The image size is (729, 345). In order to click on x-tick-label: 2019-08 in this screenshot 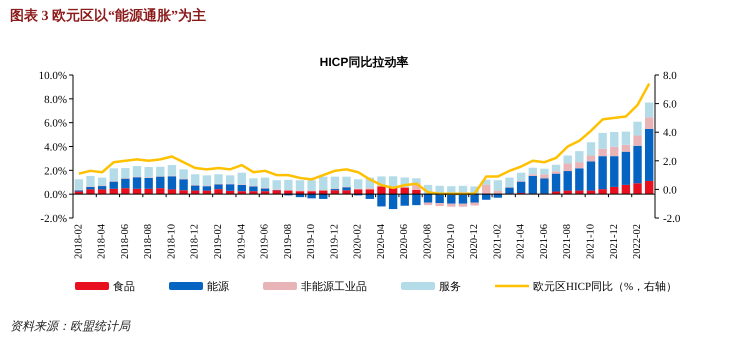, I will do `click(288, 241)`.